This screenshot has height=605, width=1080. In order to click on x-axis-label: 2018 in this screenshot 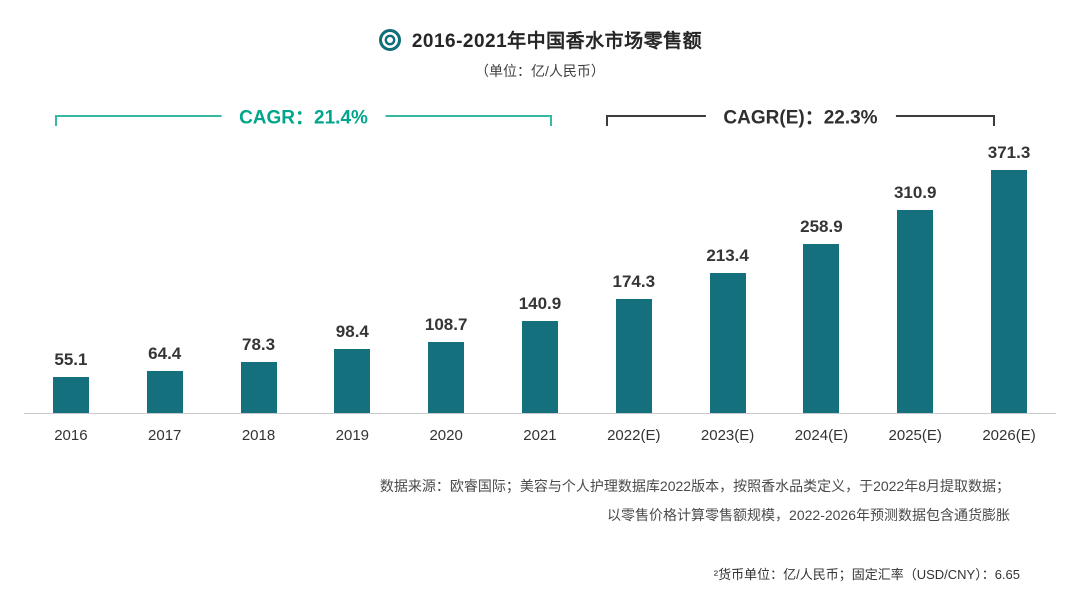, I will do `click(258, 435)`.